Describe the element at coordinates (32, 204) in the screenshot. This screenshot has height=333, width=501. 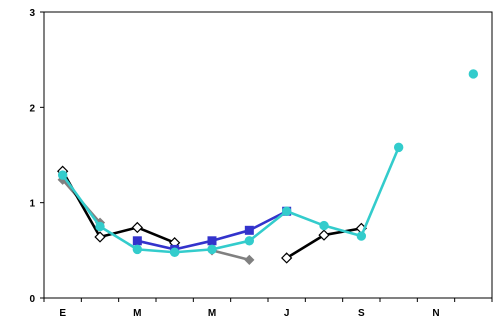
I see `y-tick-label: 1` at that location.